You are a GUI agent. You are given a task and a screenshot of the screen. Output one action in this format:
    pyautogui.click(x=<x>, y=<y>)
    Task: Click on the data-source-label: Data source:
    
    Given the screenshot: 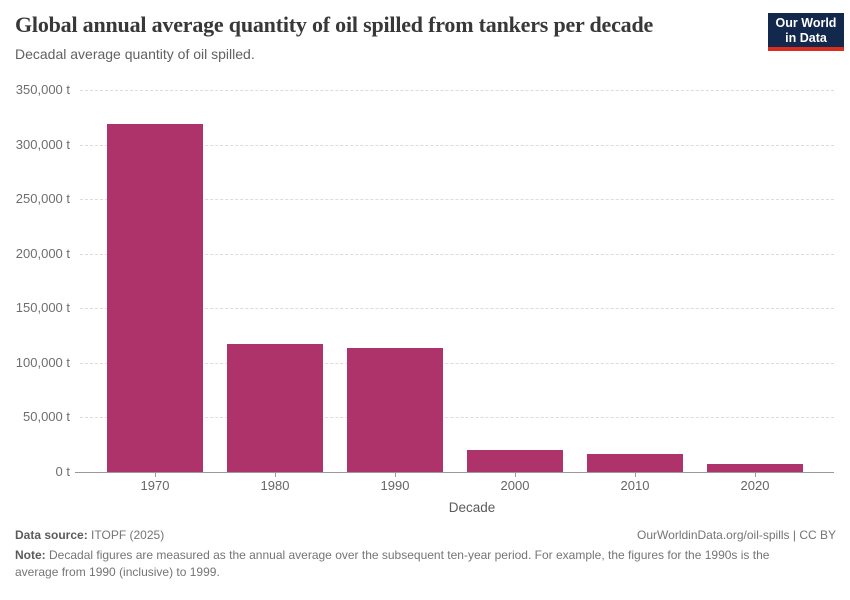 What is the action you would take?
    pyautogui.click(x=51, y=535)
    